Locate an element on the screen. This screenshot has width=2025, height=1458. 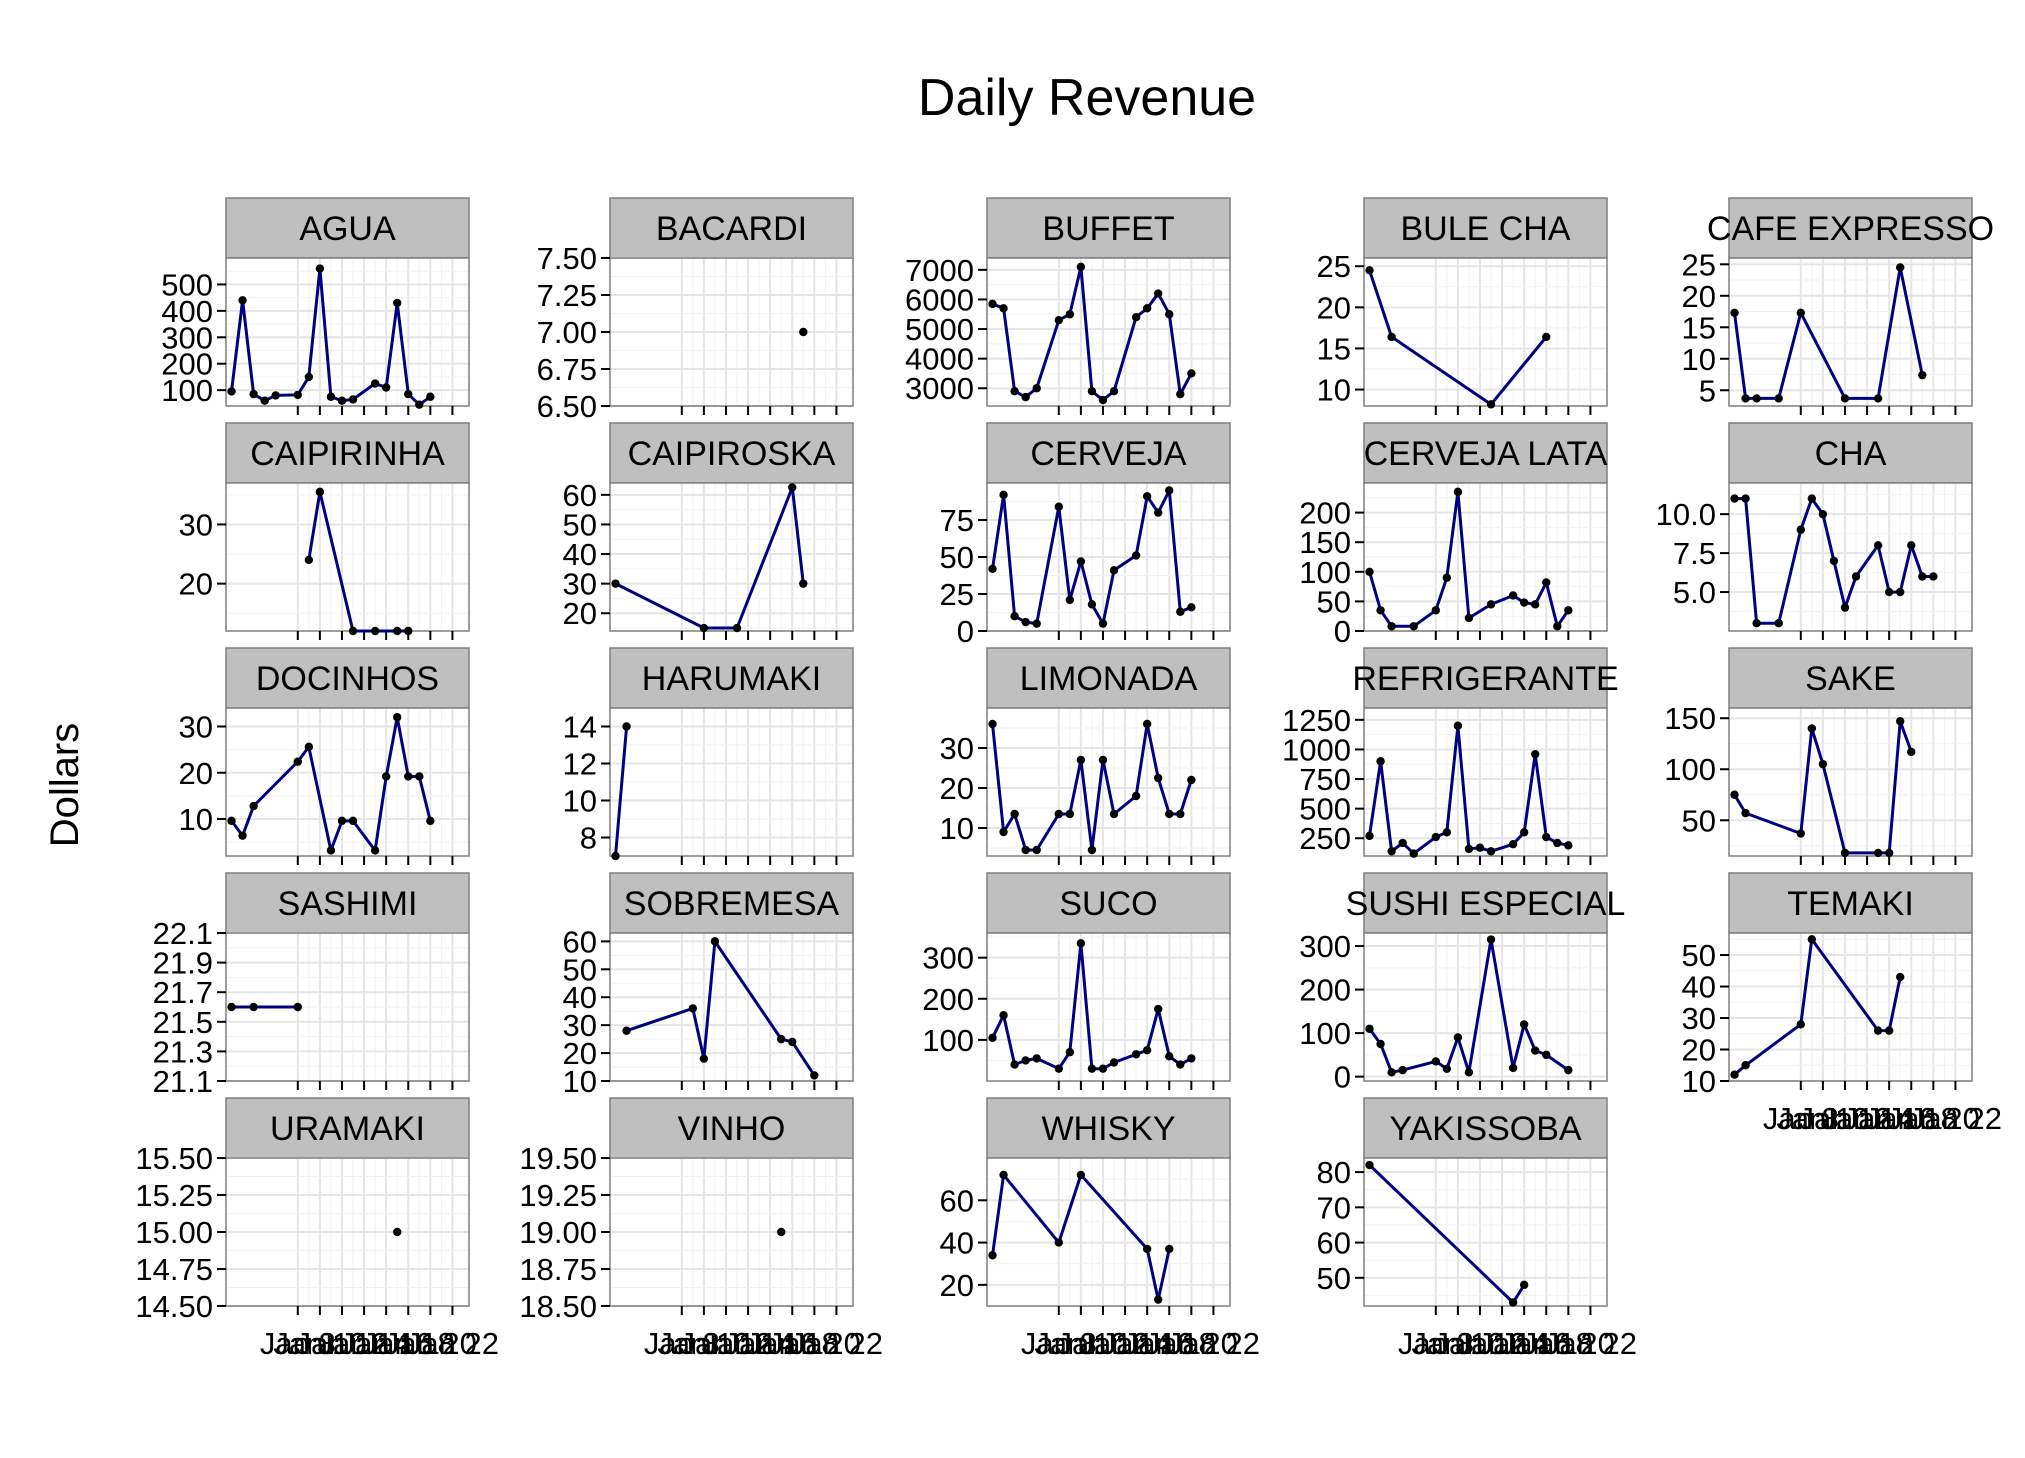
grid-caipirinha is located at coordinates (347, 557).